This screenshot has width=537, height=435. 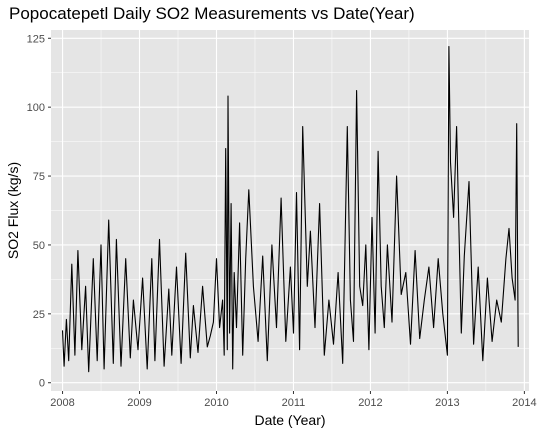 I want to click on y-tick-label: 0, so click(x=42, y=384).